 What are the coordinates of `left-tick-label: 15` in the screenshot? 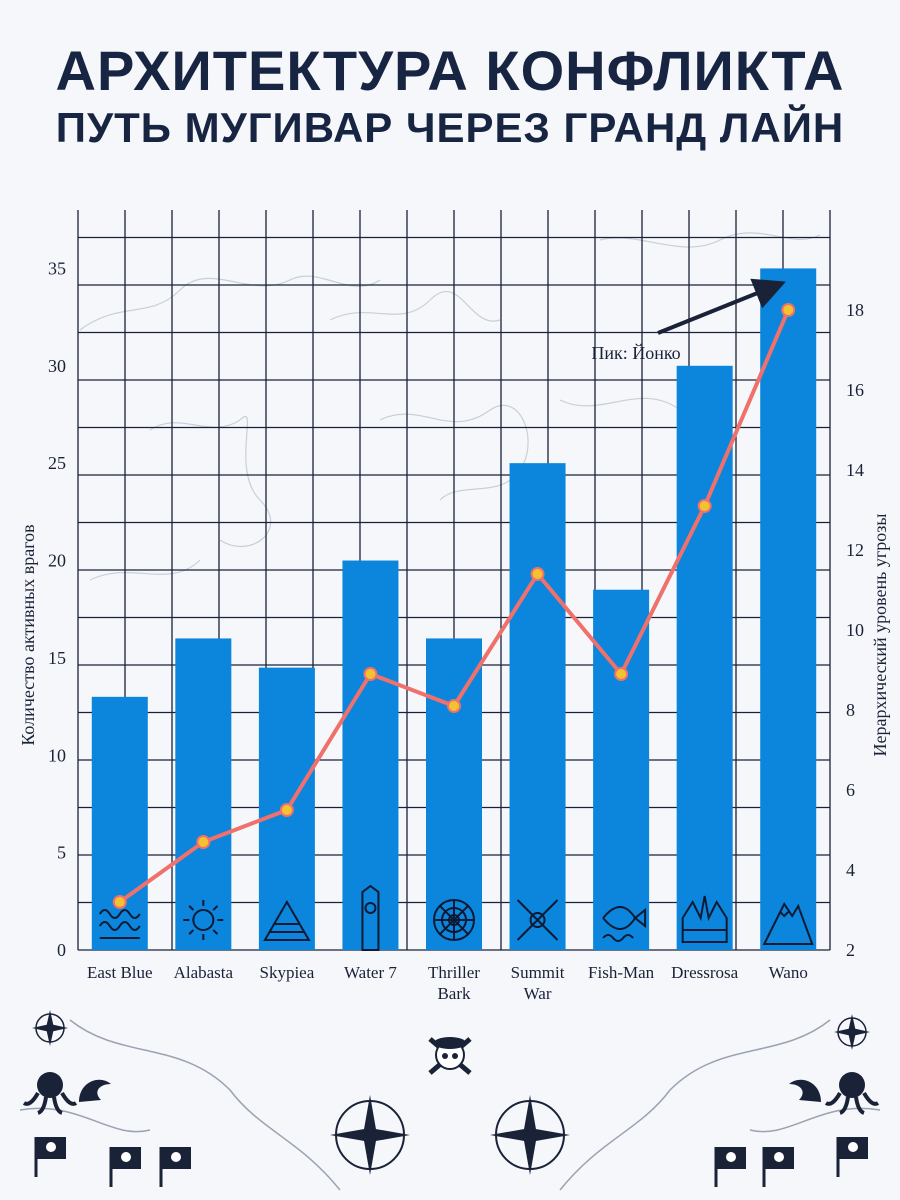 It's located at (57, 658).